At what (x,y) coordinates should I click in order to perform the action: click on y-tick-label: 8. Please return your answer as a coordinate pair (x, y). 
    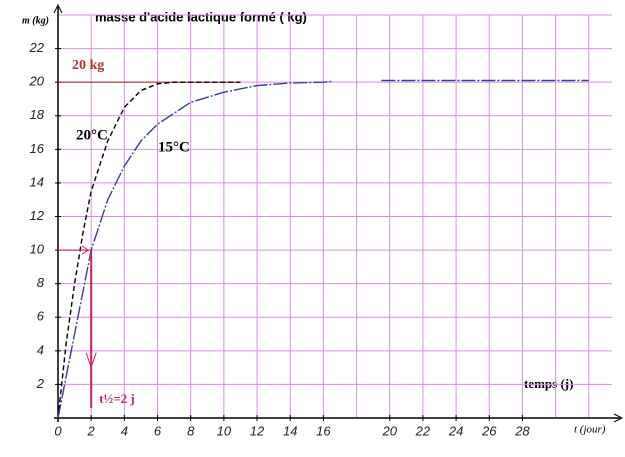
    Looking at the image, I should click on (41, 282).